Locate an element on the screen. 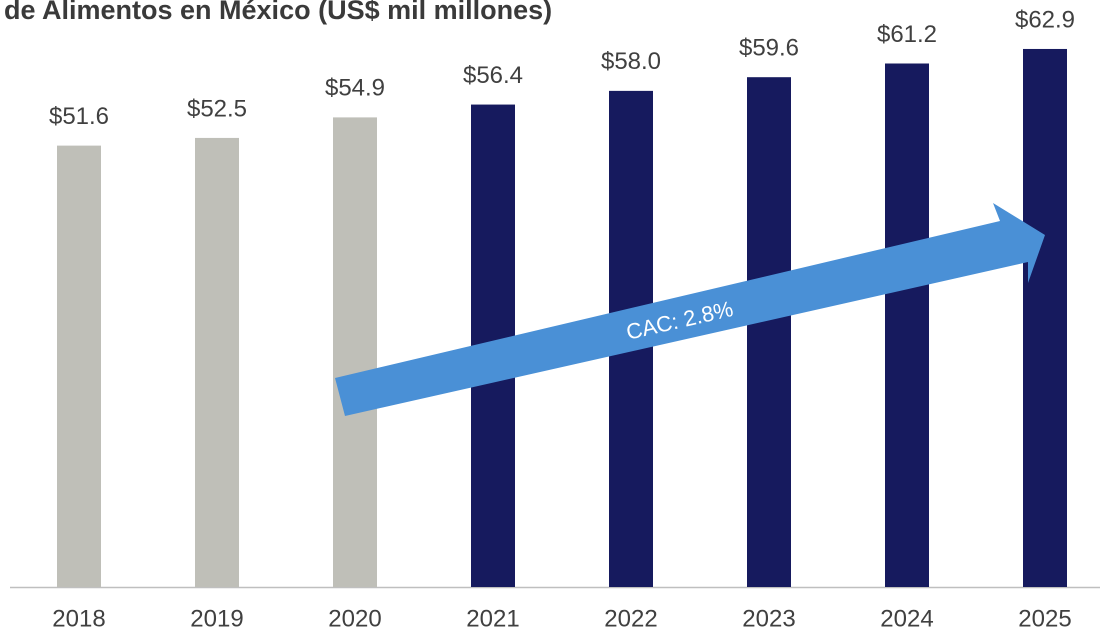  value-label: $58.0 is located at coordinates (631, 61).